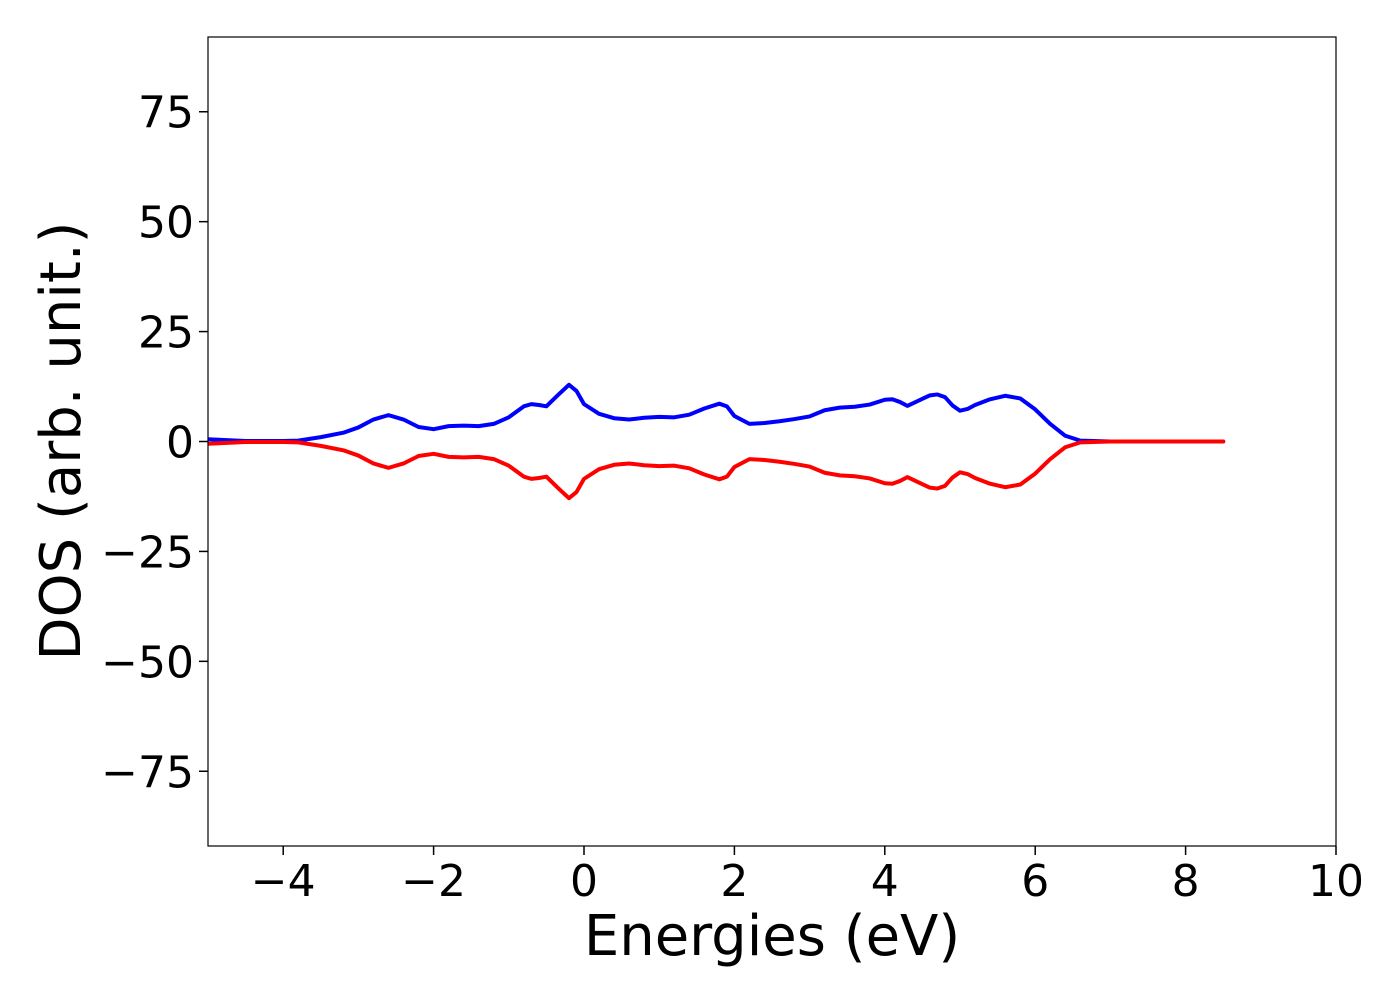  What do you see at coordinates (180, 443) in the screenshot?
I see `y-tick-label: 0` at bounding box center [180, 443].